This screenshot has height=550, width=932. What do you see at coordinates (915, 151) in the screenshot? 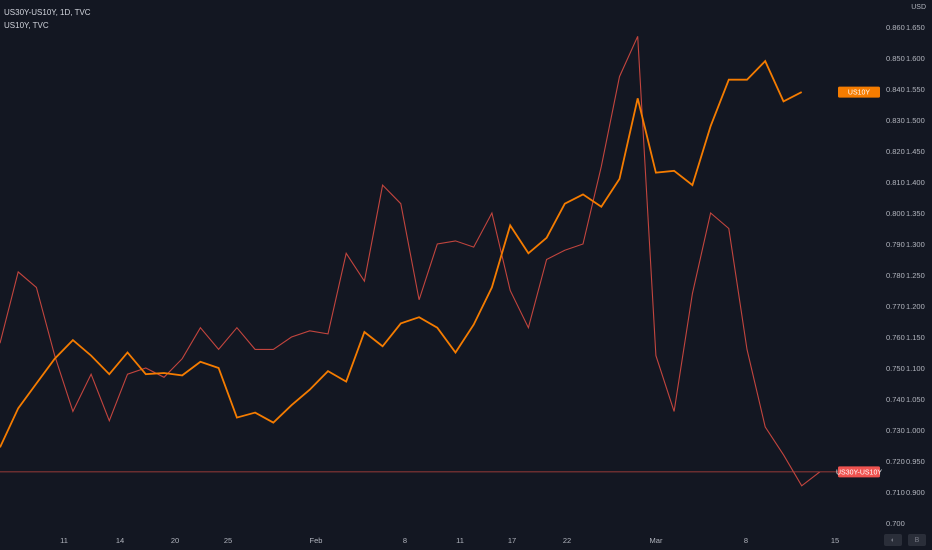
I see `us10y-axis-tick-label: 1.450` at bounding box center [915, 151].